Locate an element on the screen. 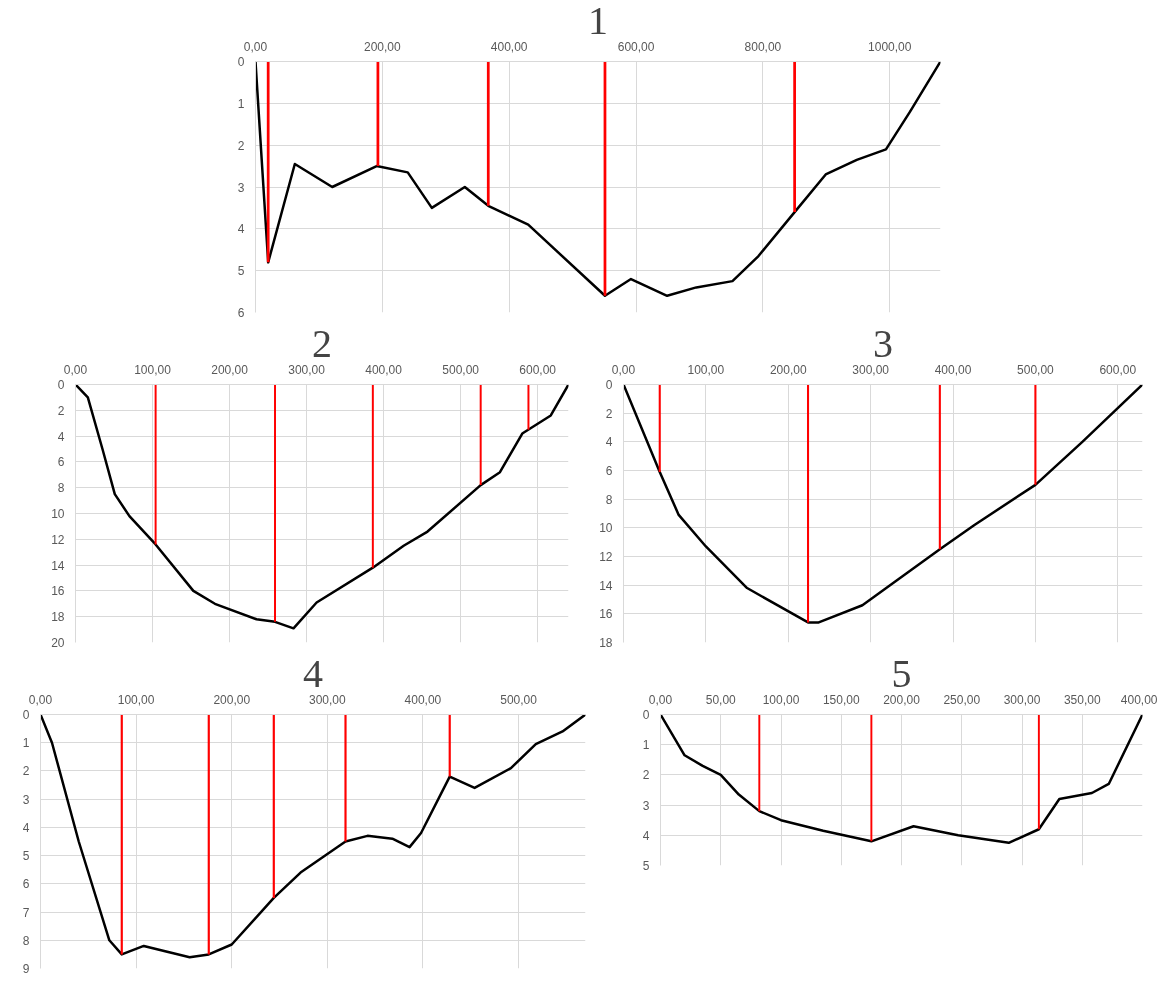 The image size is (1157, 983). x-tick-label: 150,00 is located at coordinates (841, 699).